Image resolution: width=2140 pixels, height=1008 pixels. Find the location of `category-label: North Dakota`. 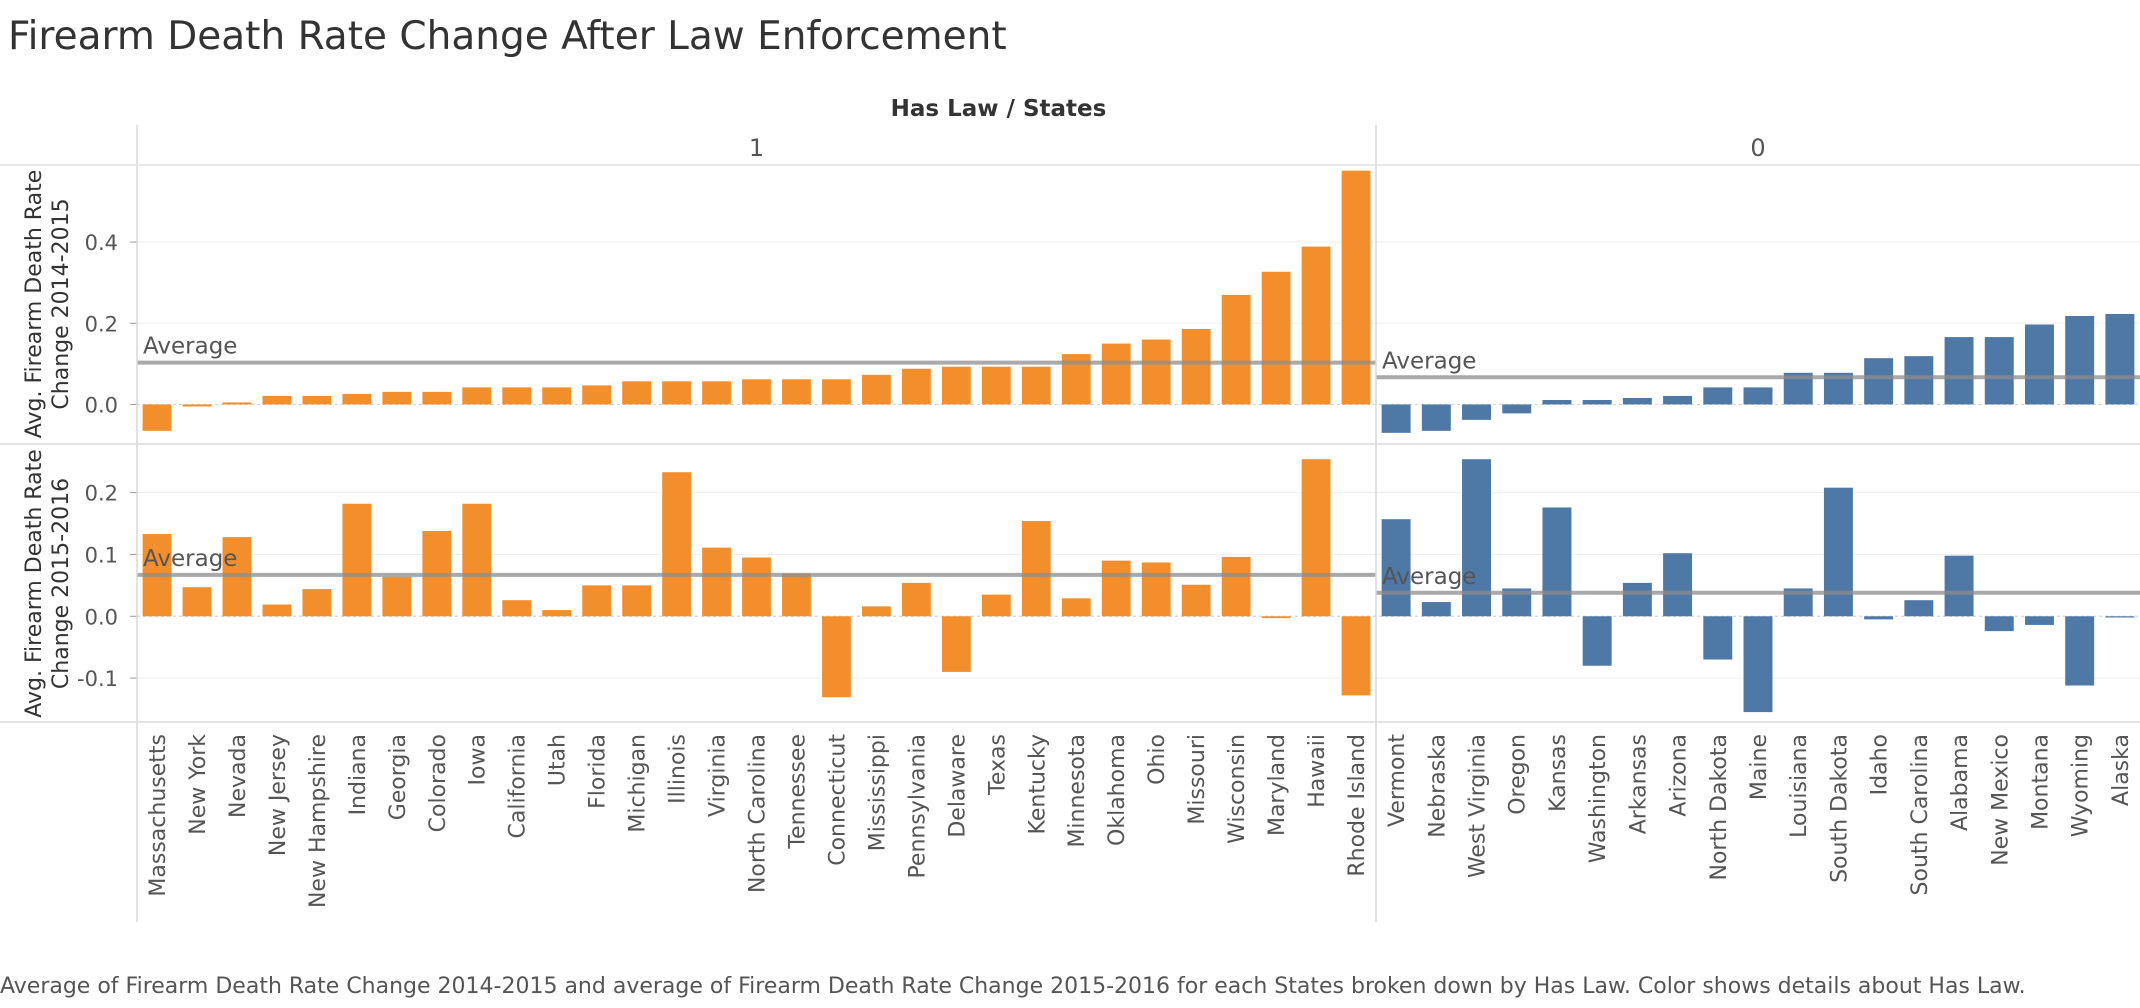

category-label: North Dakota is located at coordinates (1719, 807).